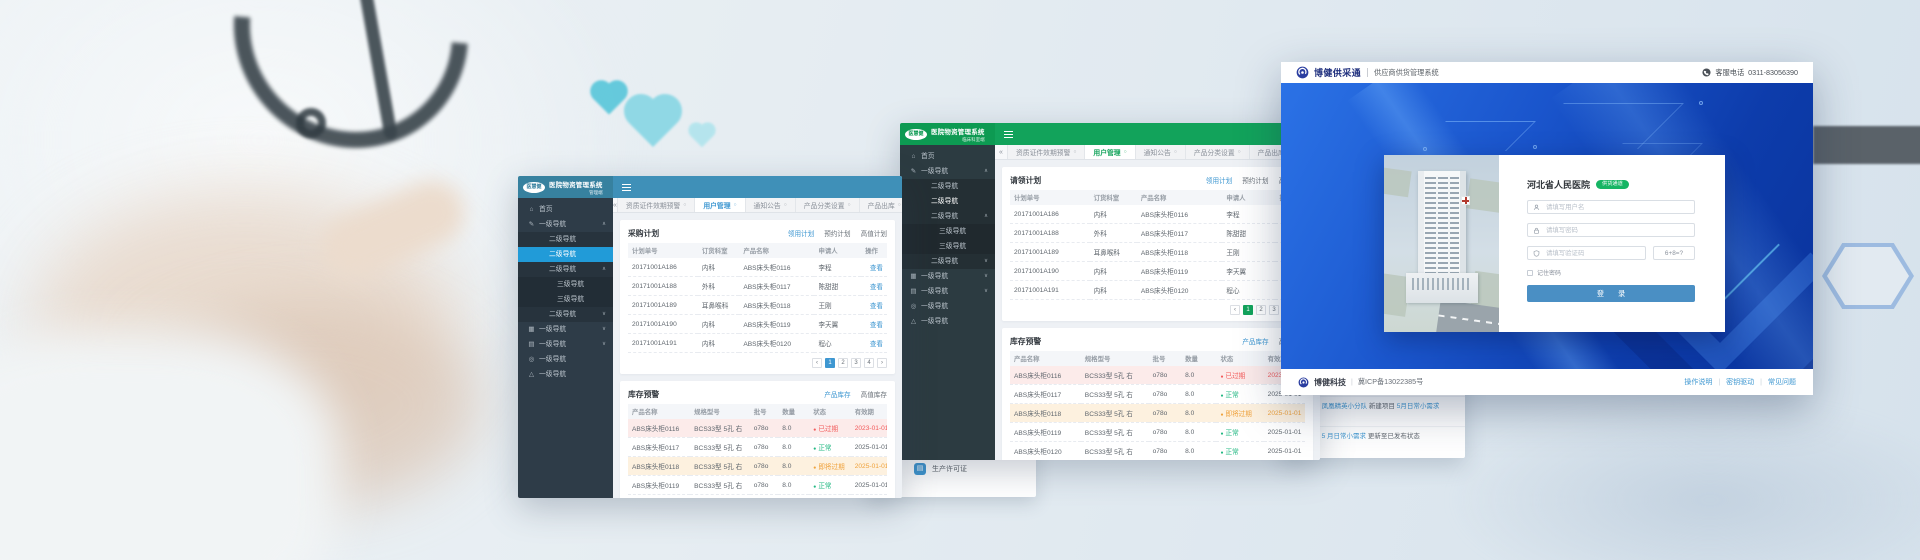  I want to click on username-field, so click(1611, 207).